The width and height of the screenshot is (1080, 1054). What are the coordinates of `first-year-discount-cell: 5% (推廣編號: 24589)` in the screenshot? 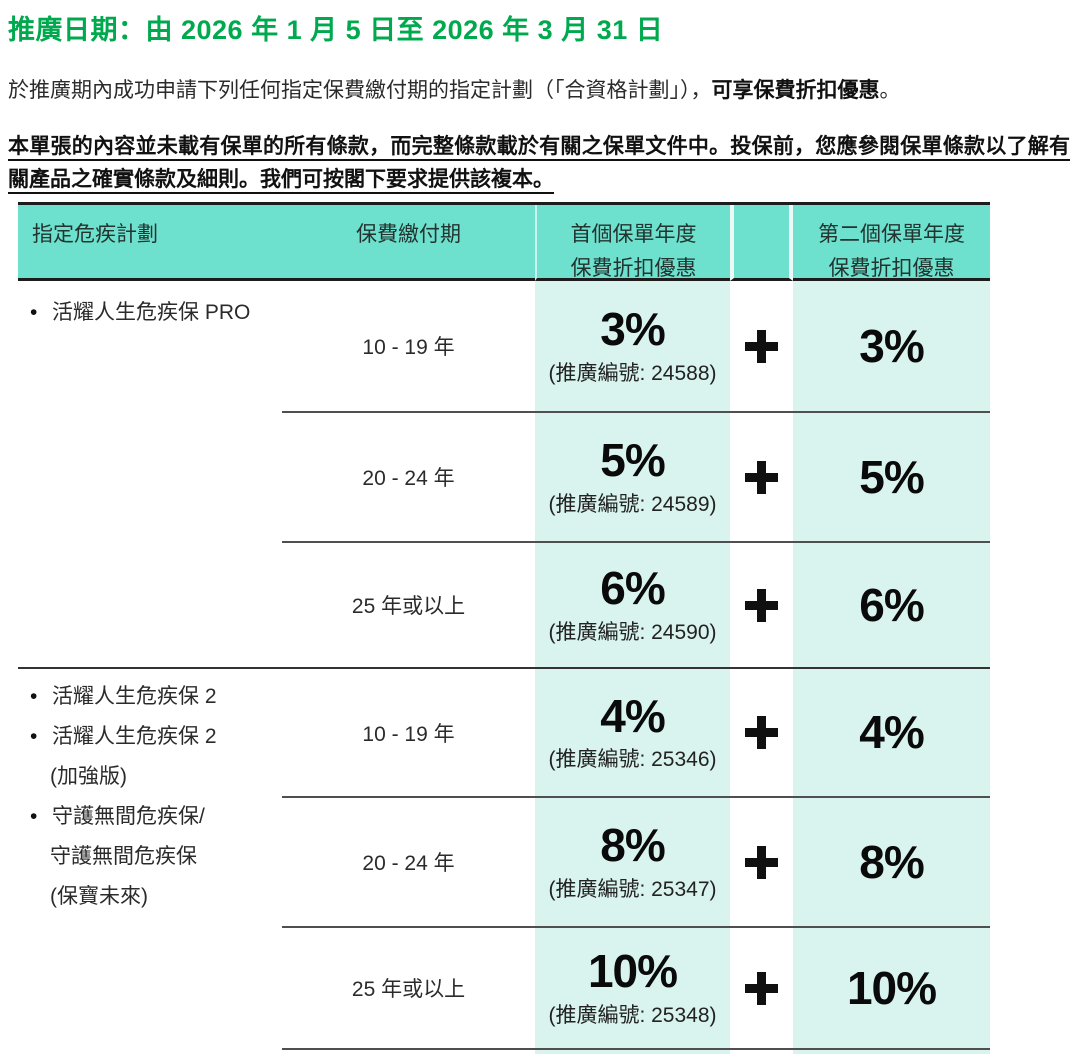 It's located at (632, 476).